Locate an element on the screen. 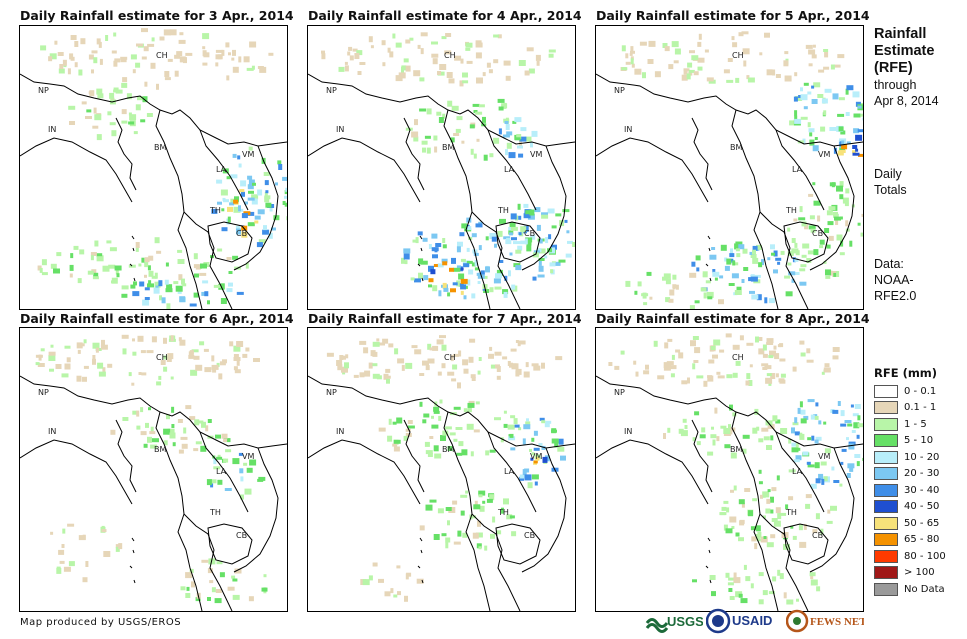 The height and width of the screenshot is (639, 967). legend-item: 10 - 20 is located at coordinates (919, 457).